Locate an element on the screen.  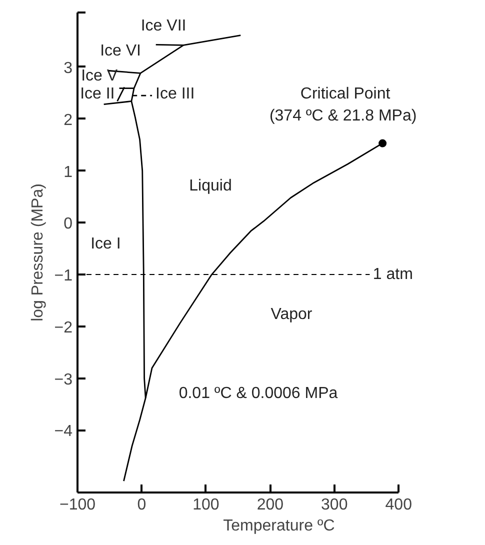
annotation: Ice VII is located at coordinates (163, 25).